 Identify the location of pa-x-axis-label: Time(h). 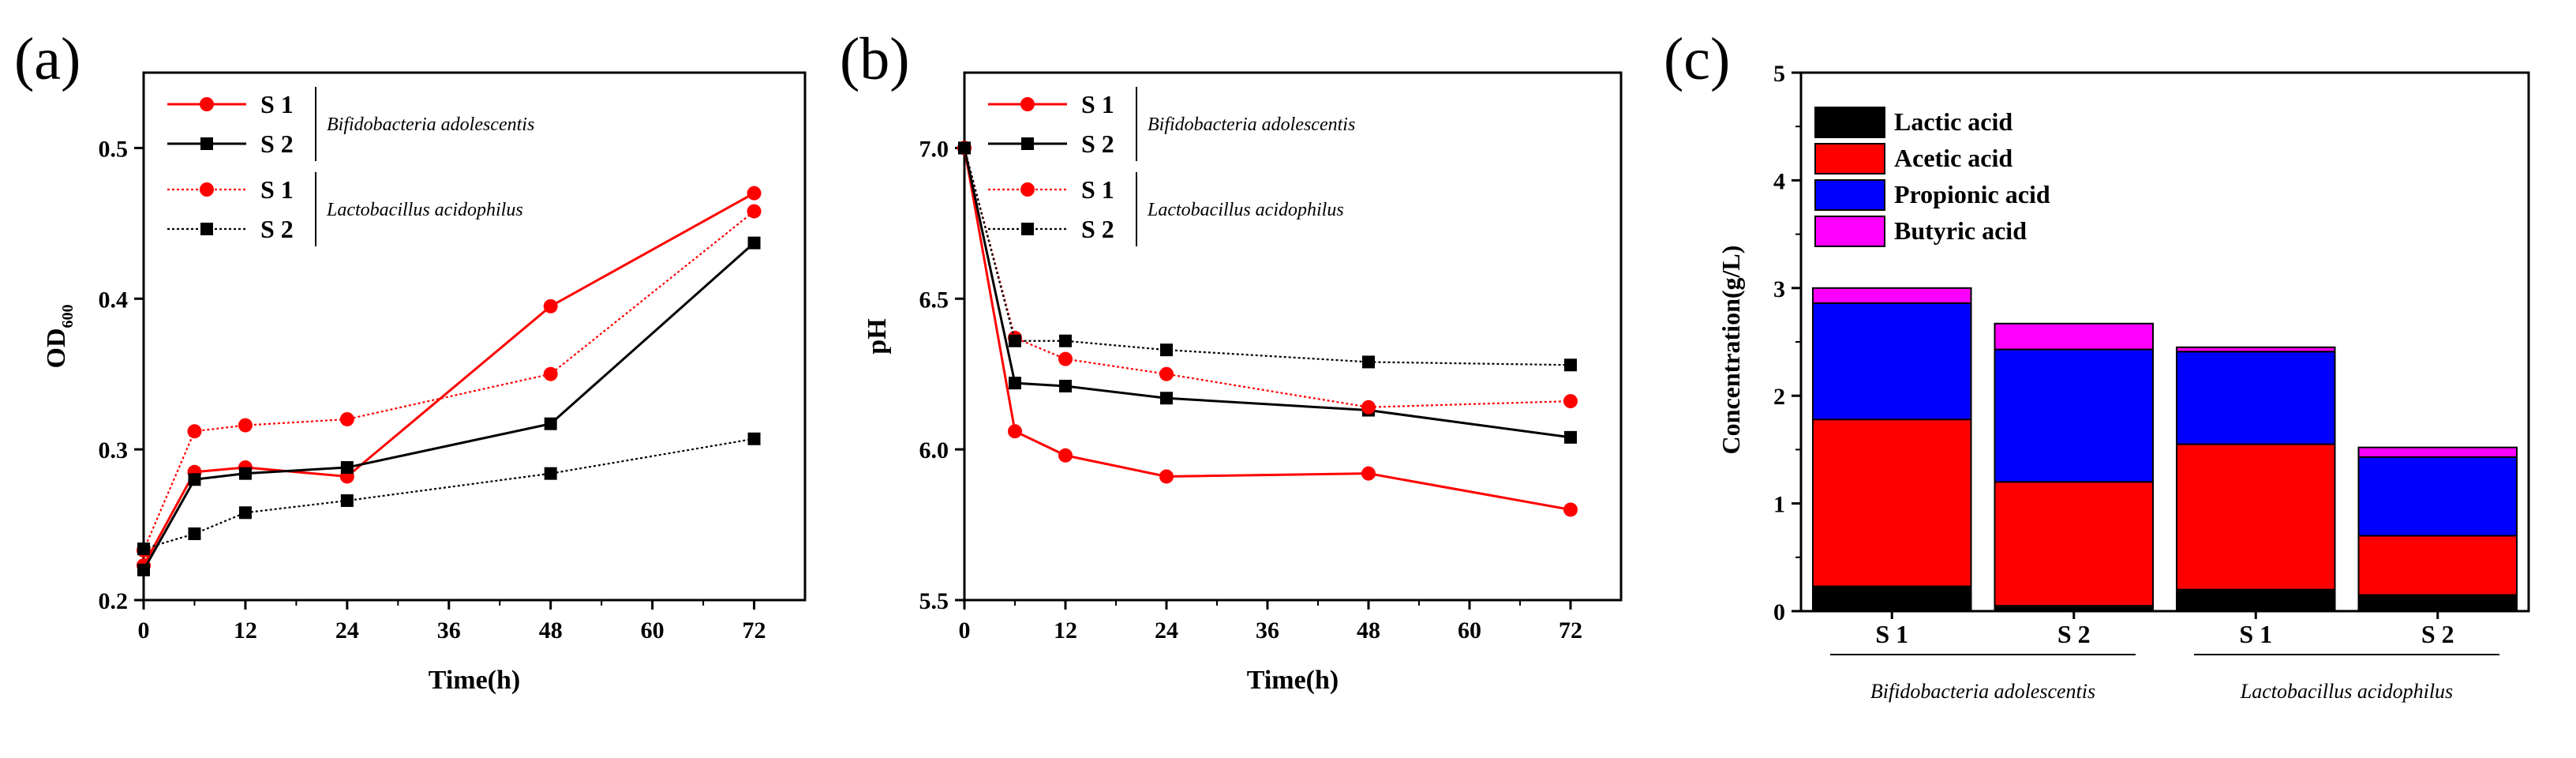
(474, 680).